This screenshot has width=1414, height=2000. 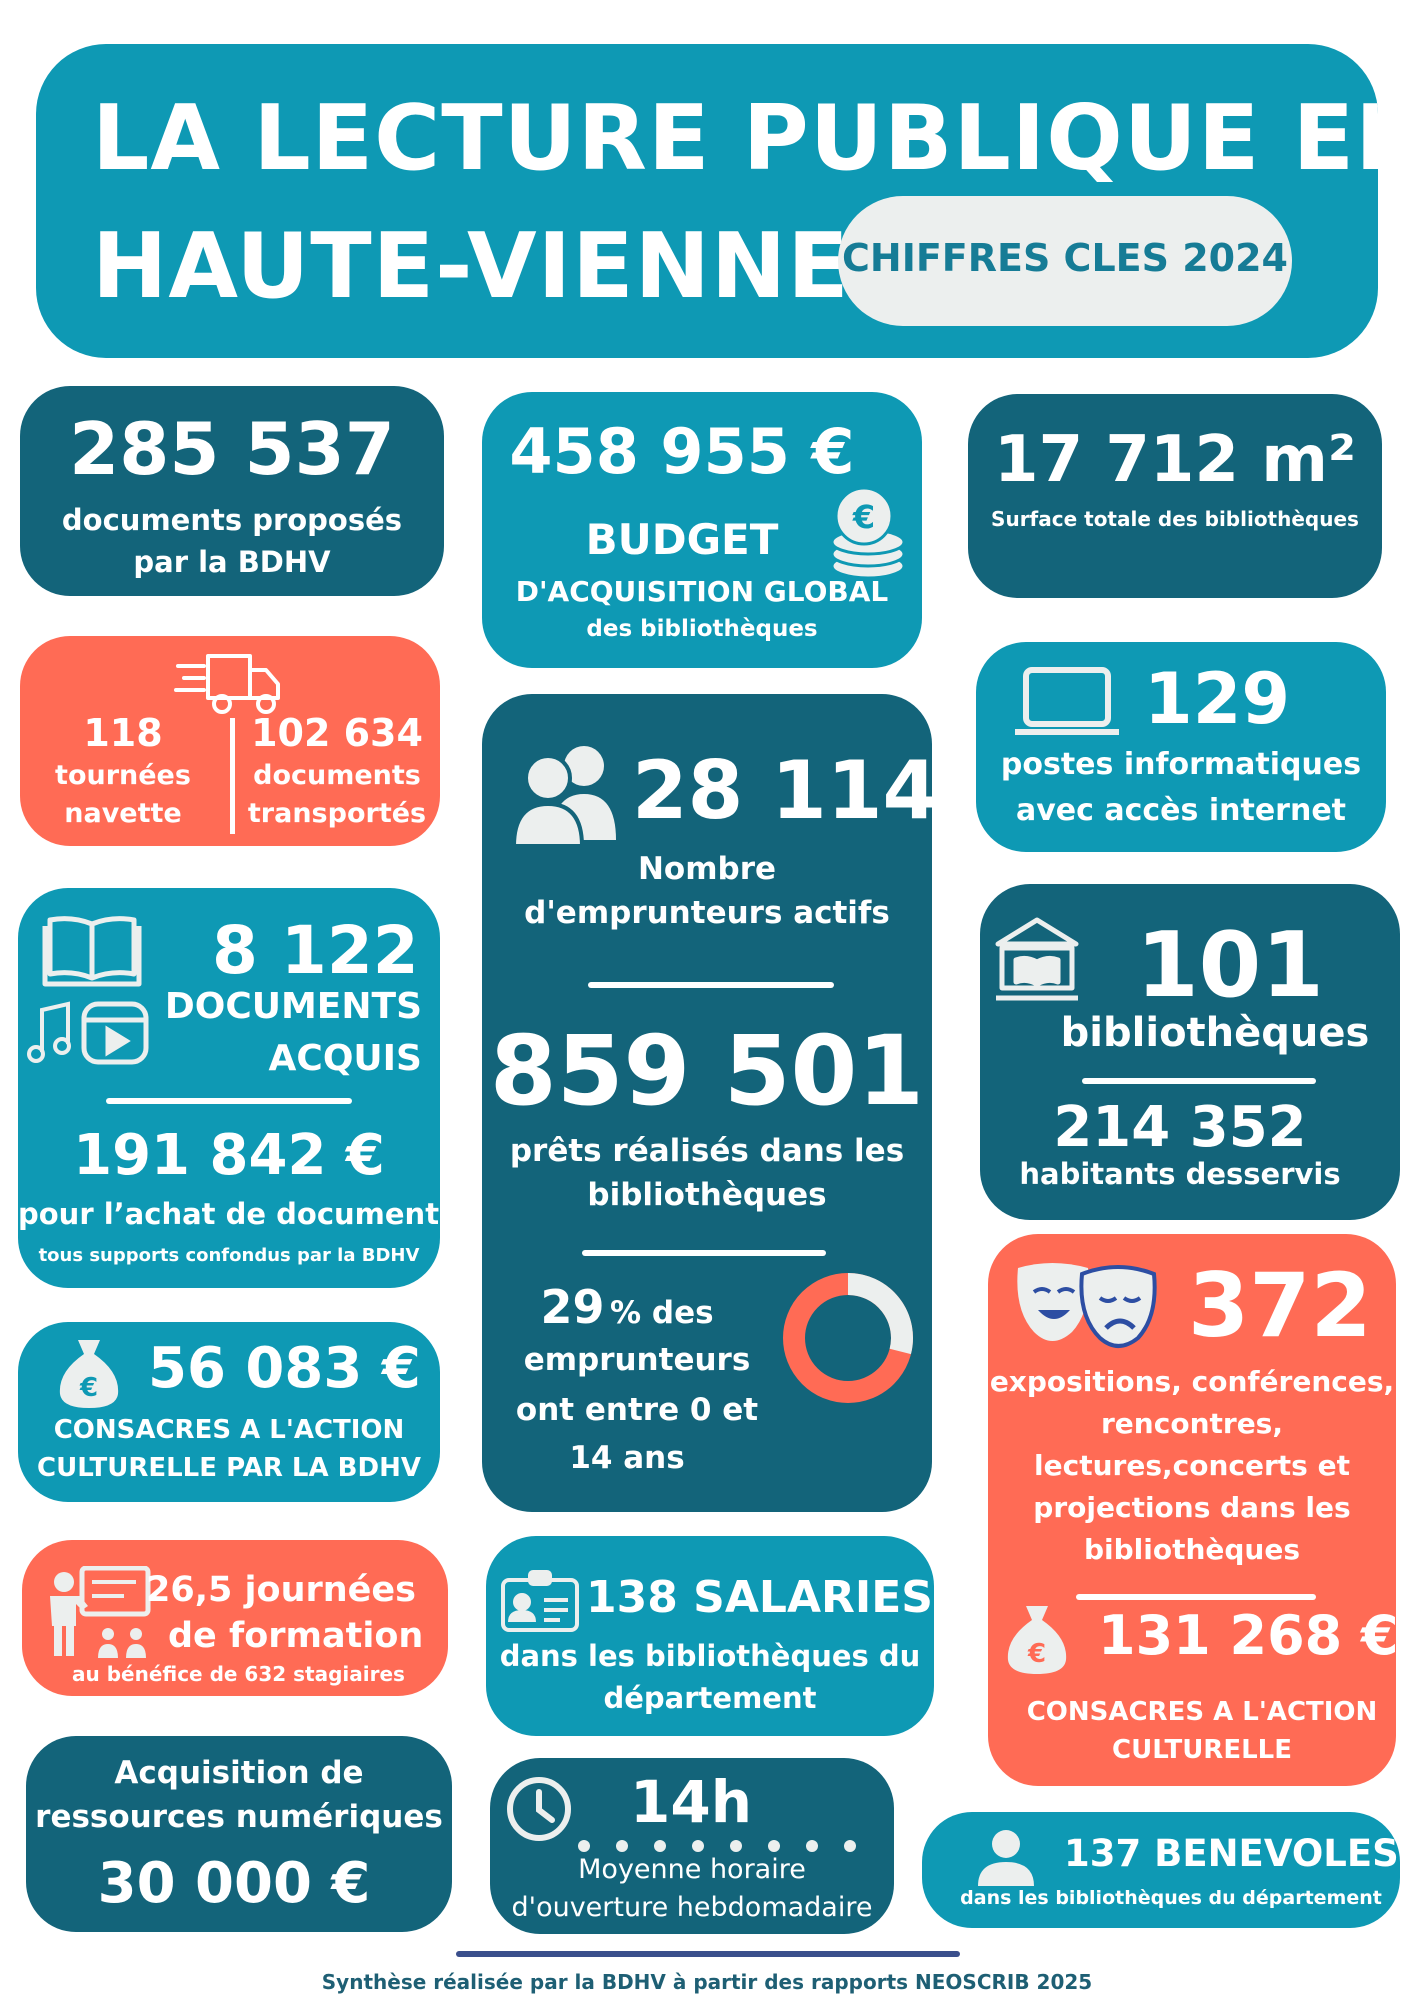 I want to click on pct-label1: emprunteurs, so click(x=637, y=1360).